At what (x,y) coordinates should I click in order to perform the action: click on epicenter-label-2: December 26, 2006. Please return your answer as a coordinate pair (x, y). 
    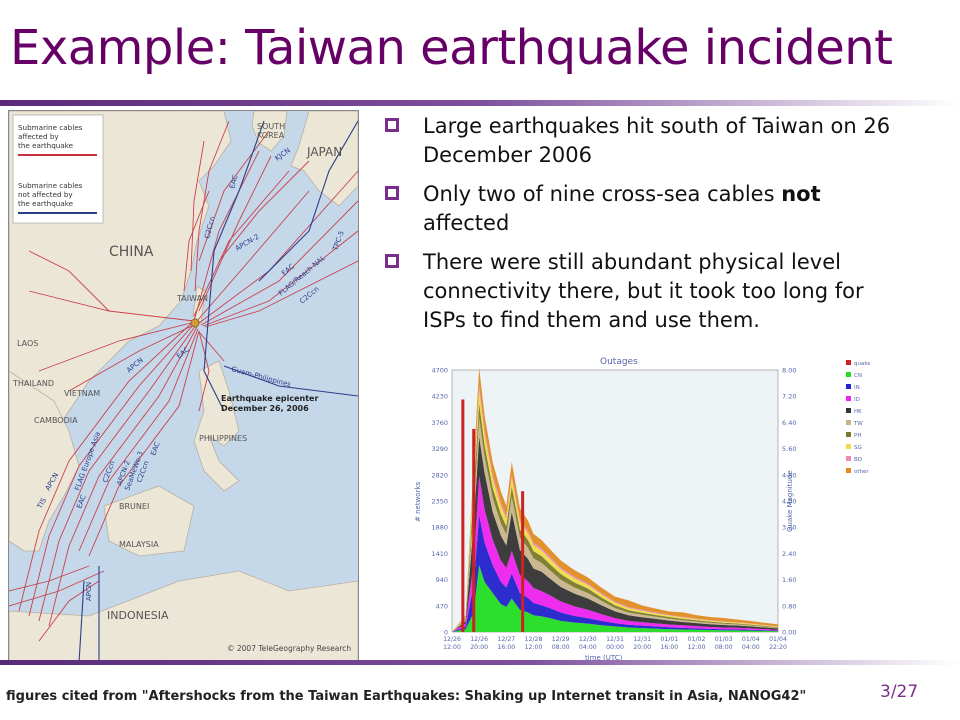
    Looking at the image, I should click on (265, 408).